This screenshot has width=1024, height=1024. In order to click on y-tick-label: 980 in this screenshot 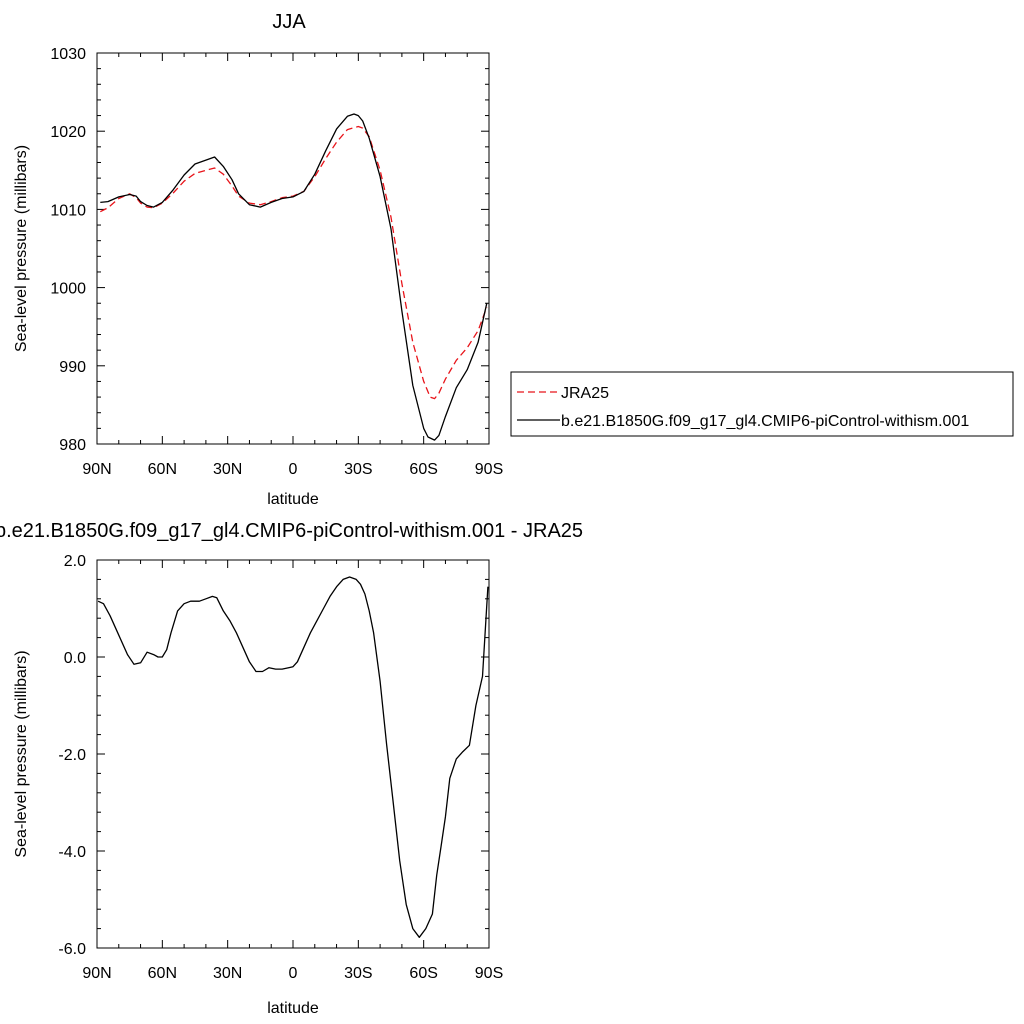, I will do `click(72, 445)`.